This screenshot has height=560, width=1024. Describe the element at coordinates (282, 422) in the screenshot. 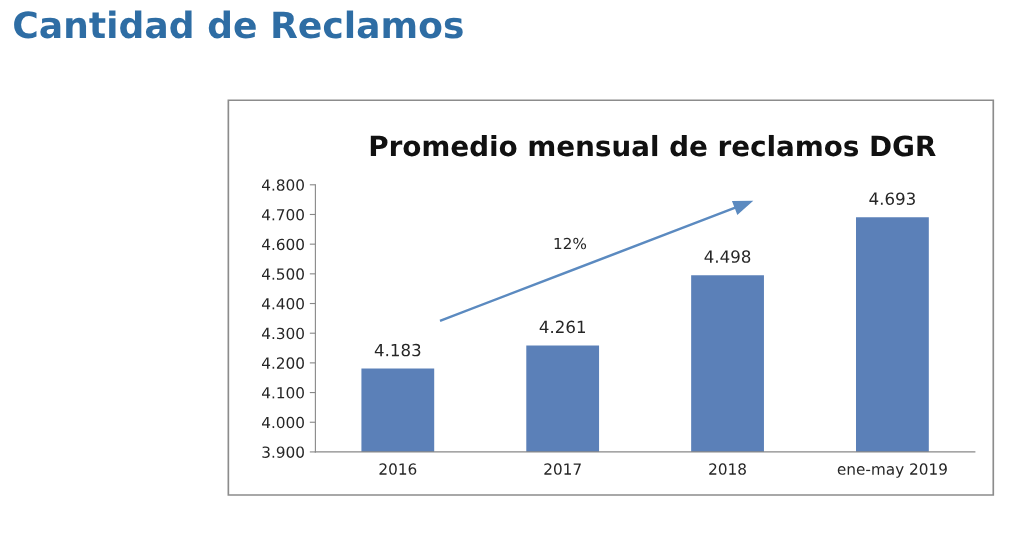

I see `y-tick-label: 4.000` at that location.